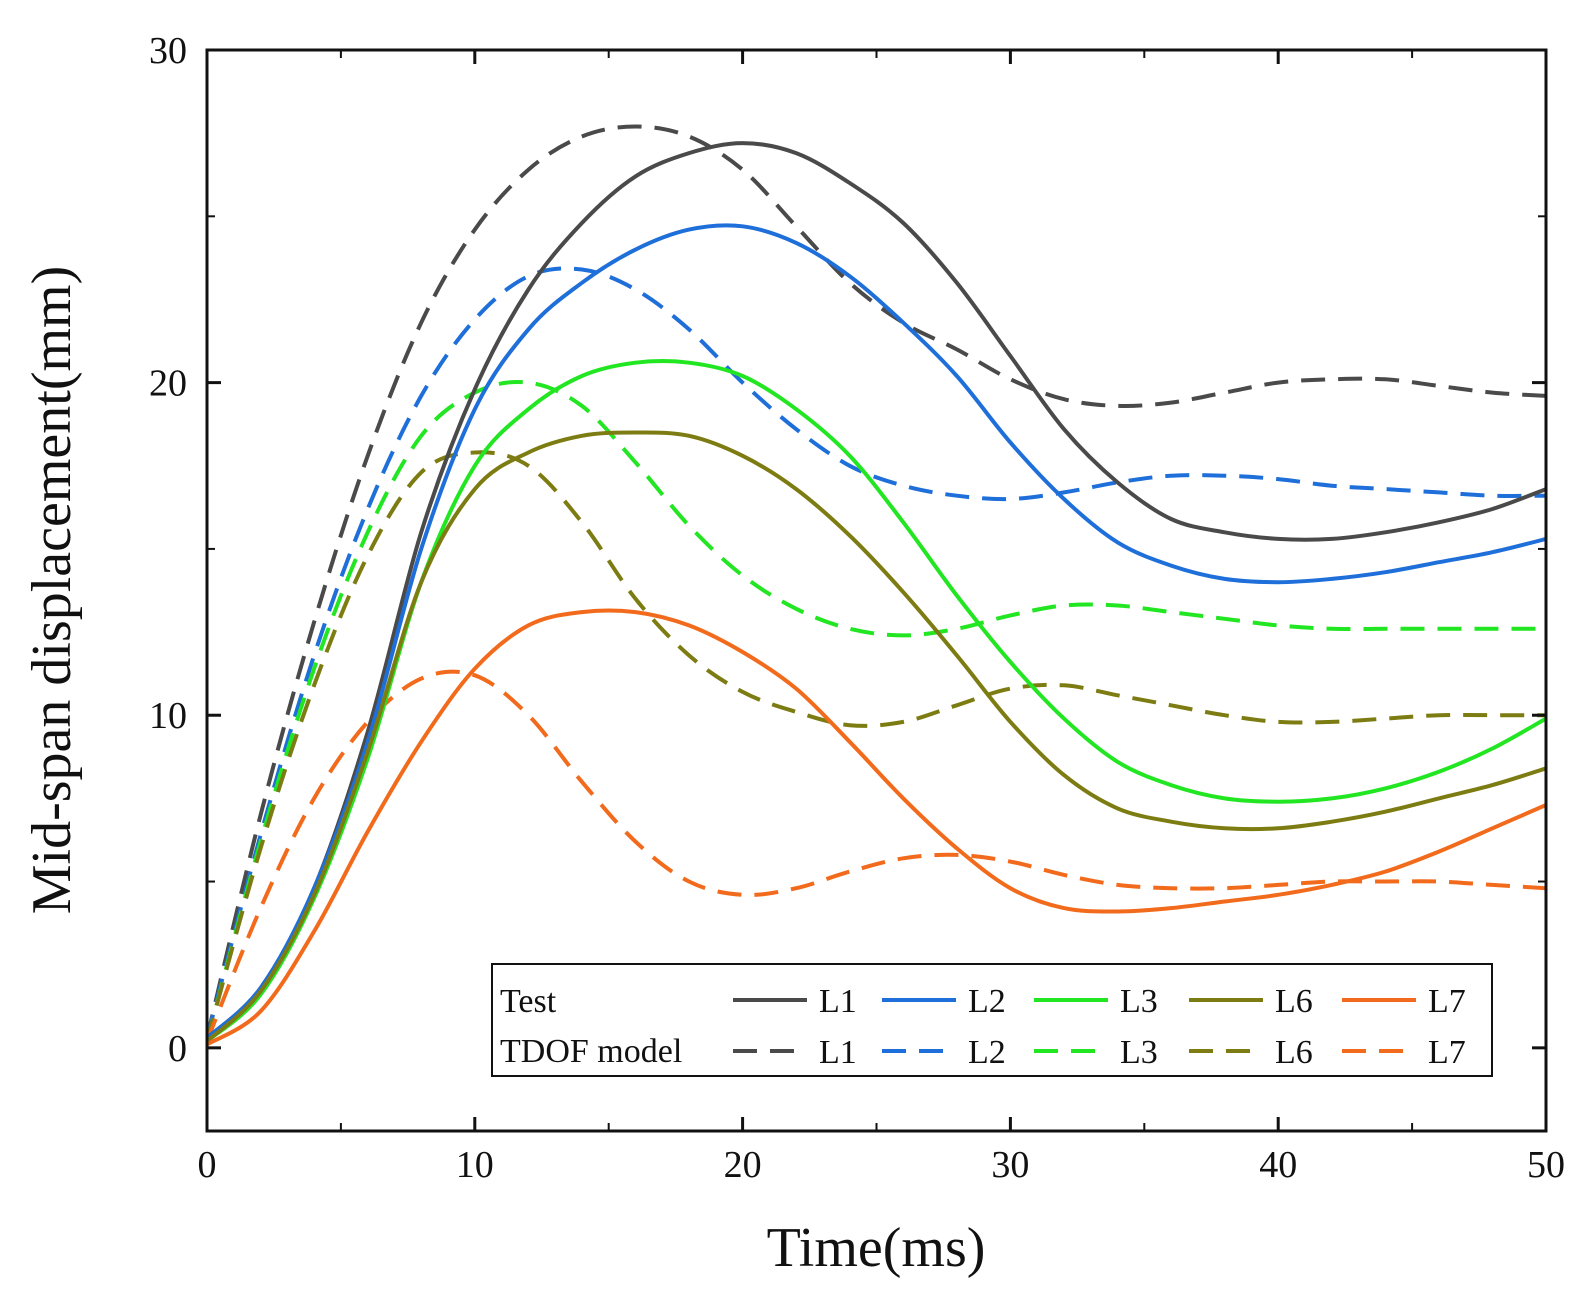  Describe the element at coordinates (207, 1165) in the screenshot. I see `x-tick-label: 0` at that location.